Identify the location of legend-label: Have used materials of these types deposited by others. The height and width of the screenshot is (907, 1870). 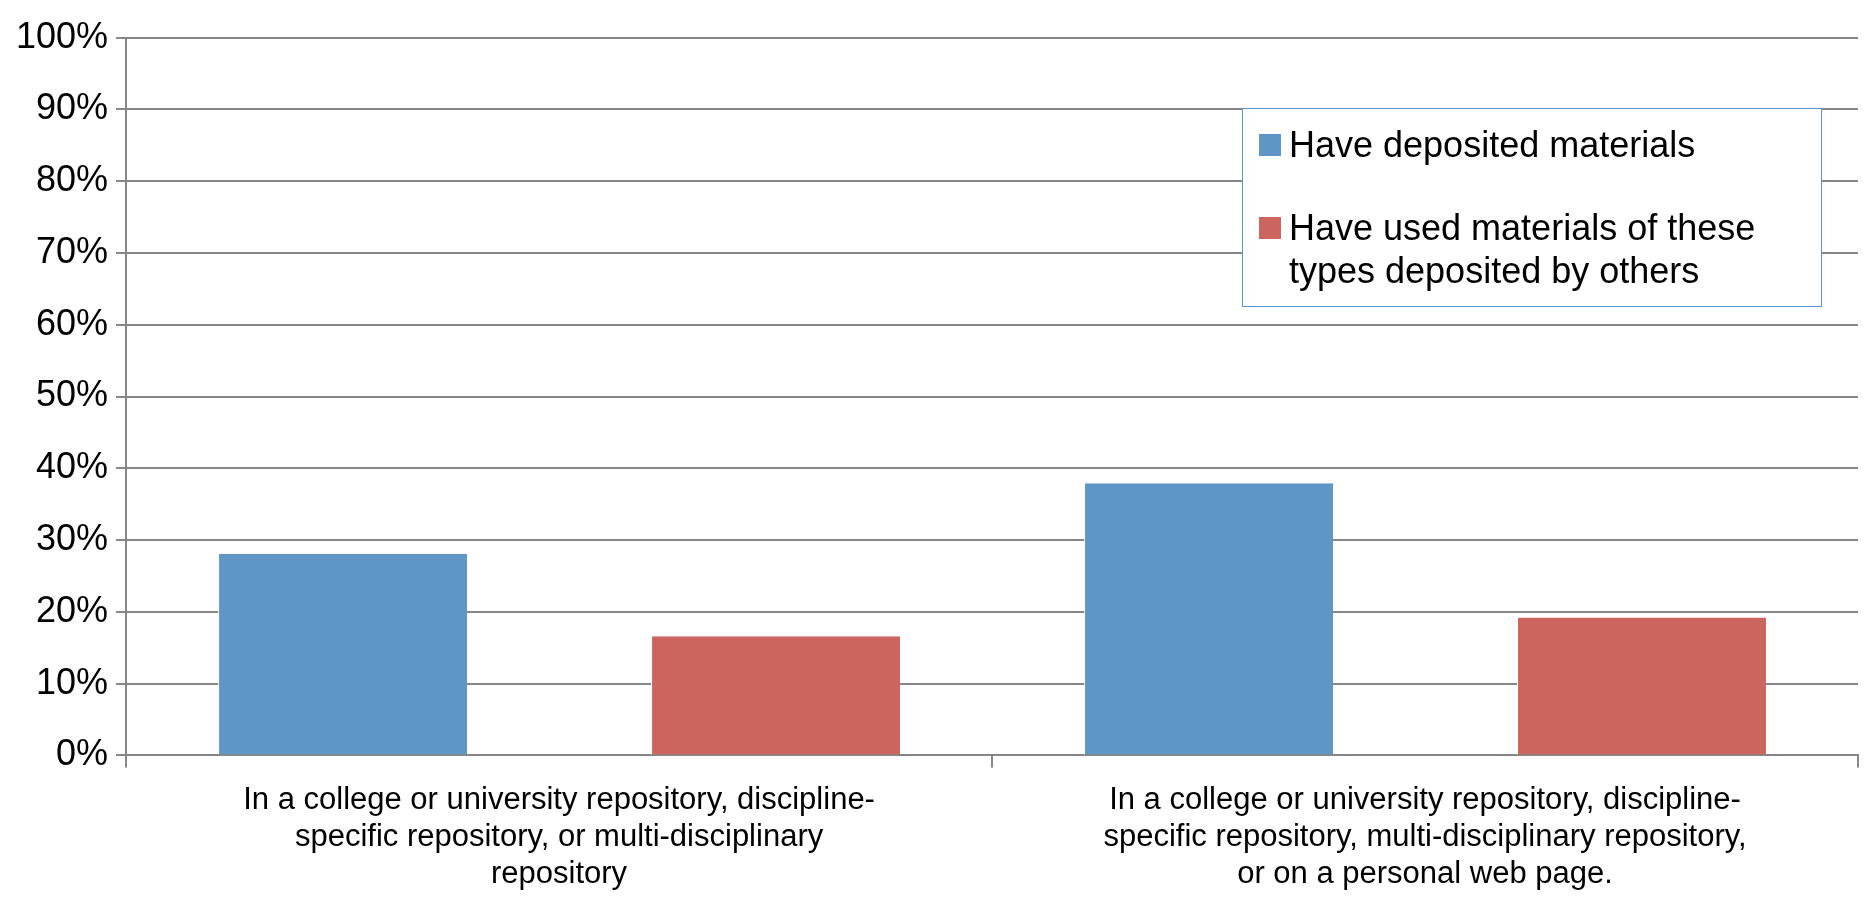
(1523, 249).